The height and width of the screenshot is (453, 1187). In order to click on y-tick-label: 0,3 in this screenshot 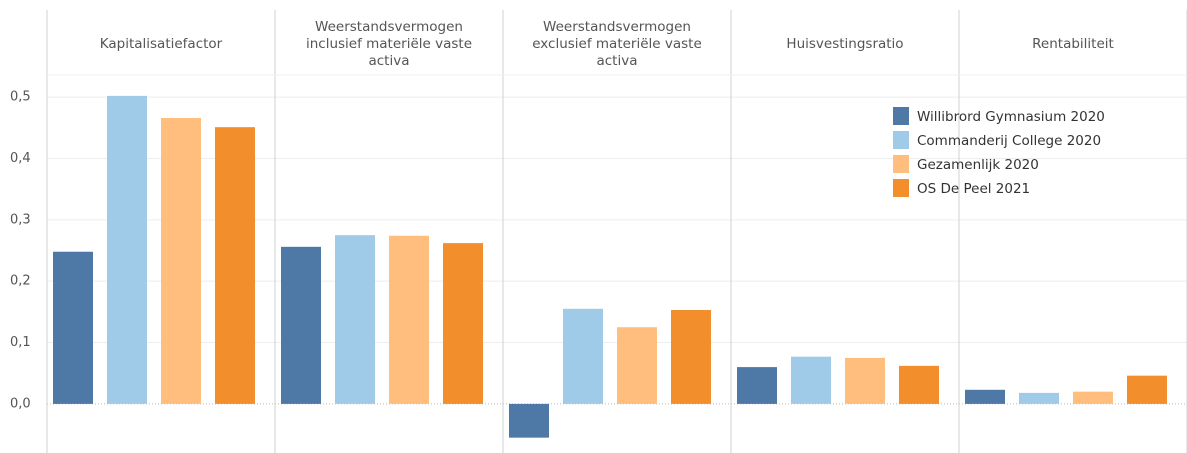, I will do `click(20, 219)`.